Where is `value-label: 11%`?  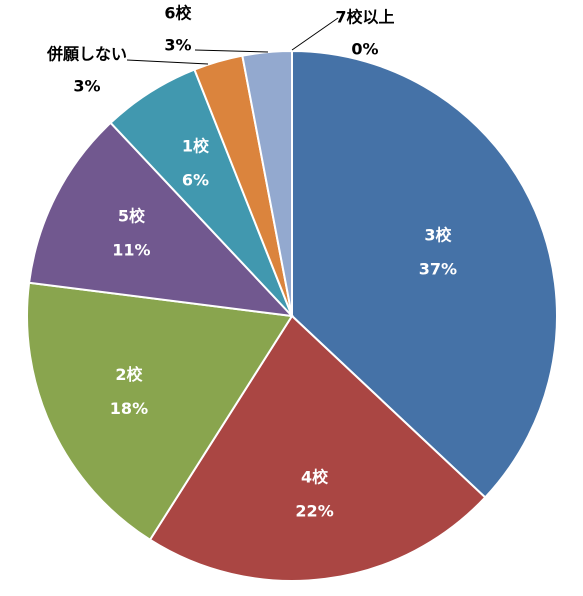 value-label: 11% is located at coordinates (131, 250).